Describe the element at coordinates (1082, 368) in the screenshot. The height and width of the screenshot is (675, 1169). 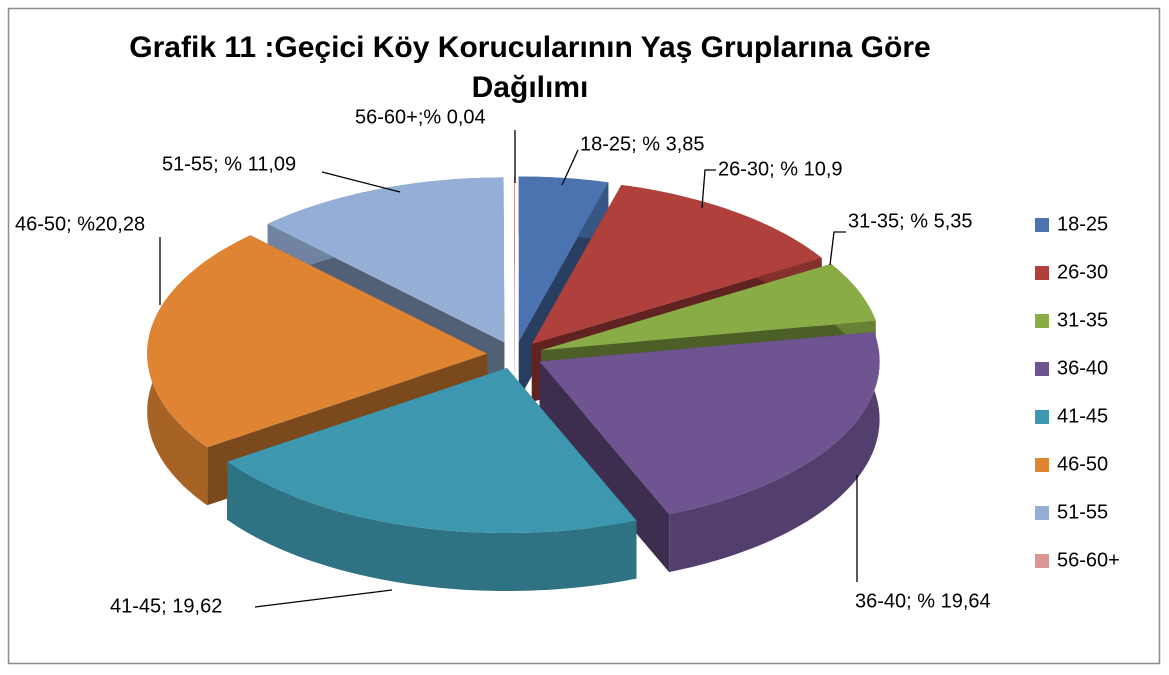
I see `legend-label: 36-40` at that location.